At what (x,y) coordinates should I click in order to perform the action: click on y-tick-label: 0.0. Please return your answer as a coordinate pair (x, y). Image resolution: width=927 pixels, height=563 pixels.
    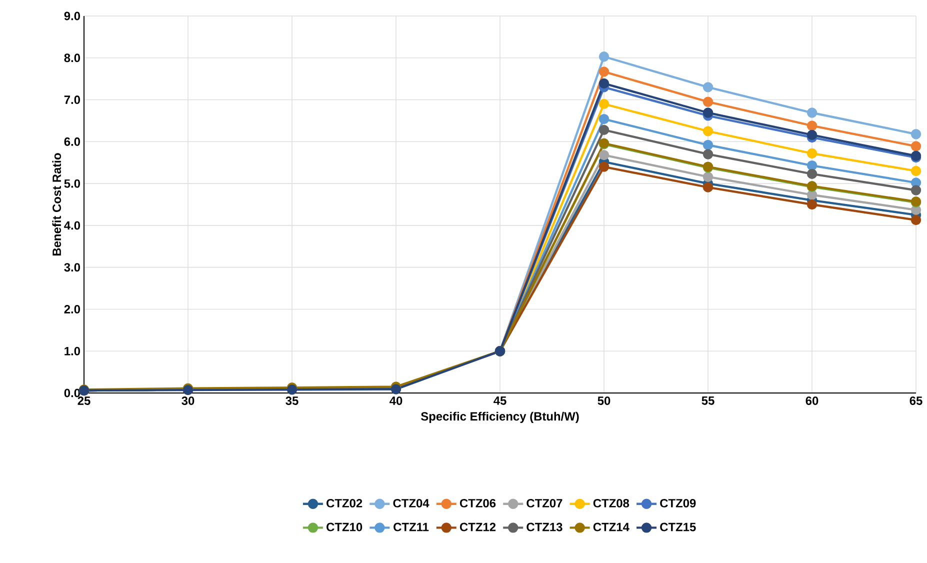
    Looking at the image, I should click on (72, 393).